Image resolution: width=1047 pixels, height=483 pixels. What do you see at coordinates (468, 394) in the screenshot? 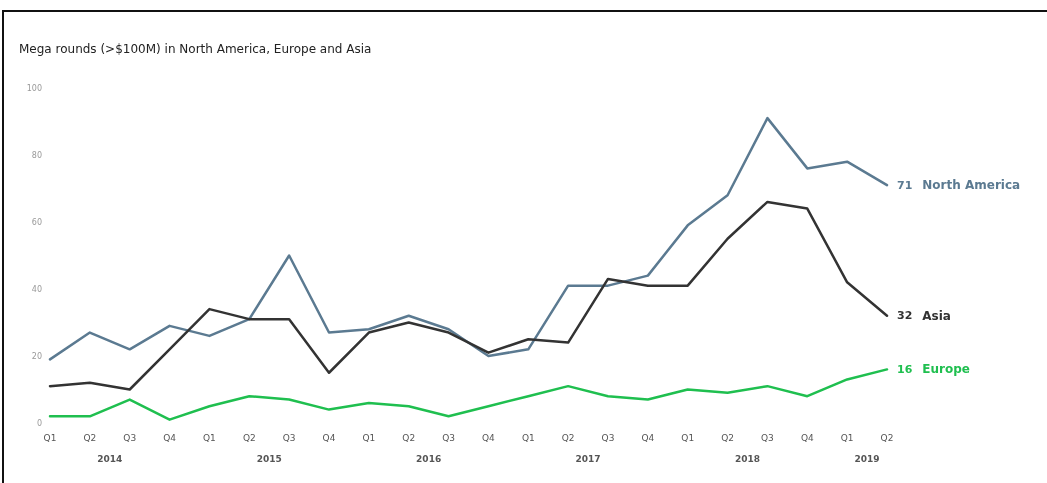
I see `line-series` at bounding box center [468, 394].